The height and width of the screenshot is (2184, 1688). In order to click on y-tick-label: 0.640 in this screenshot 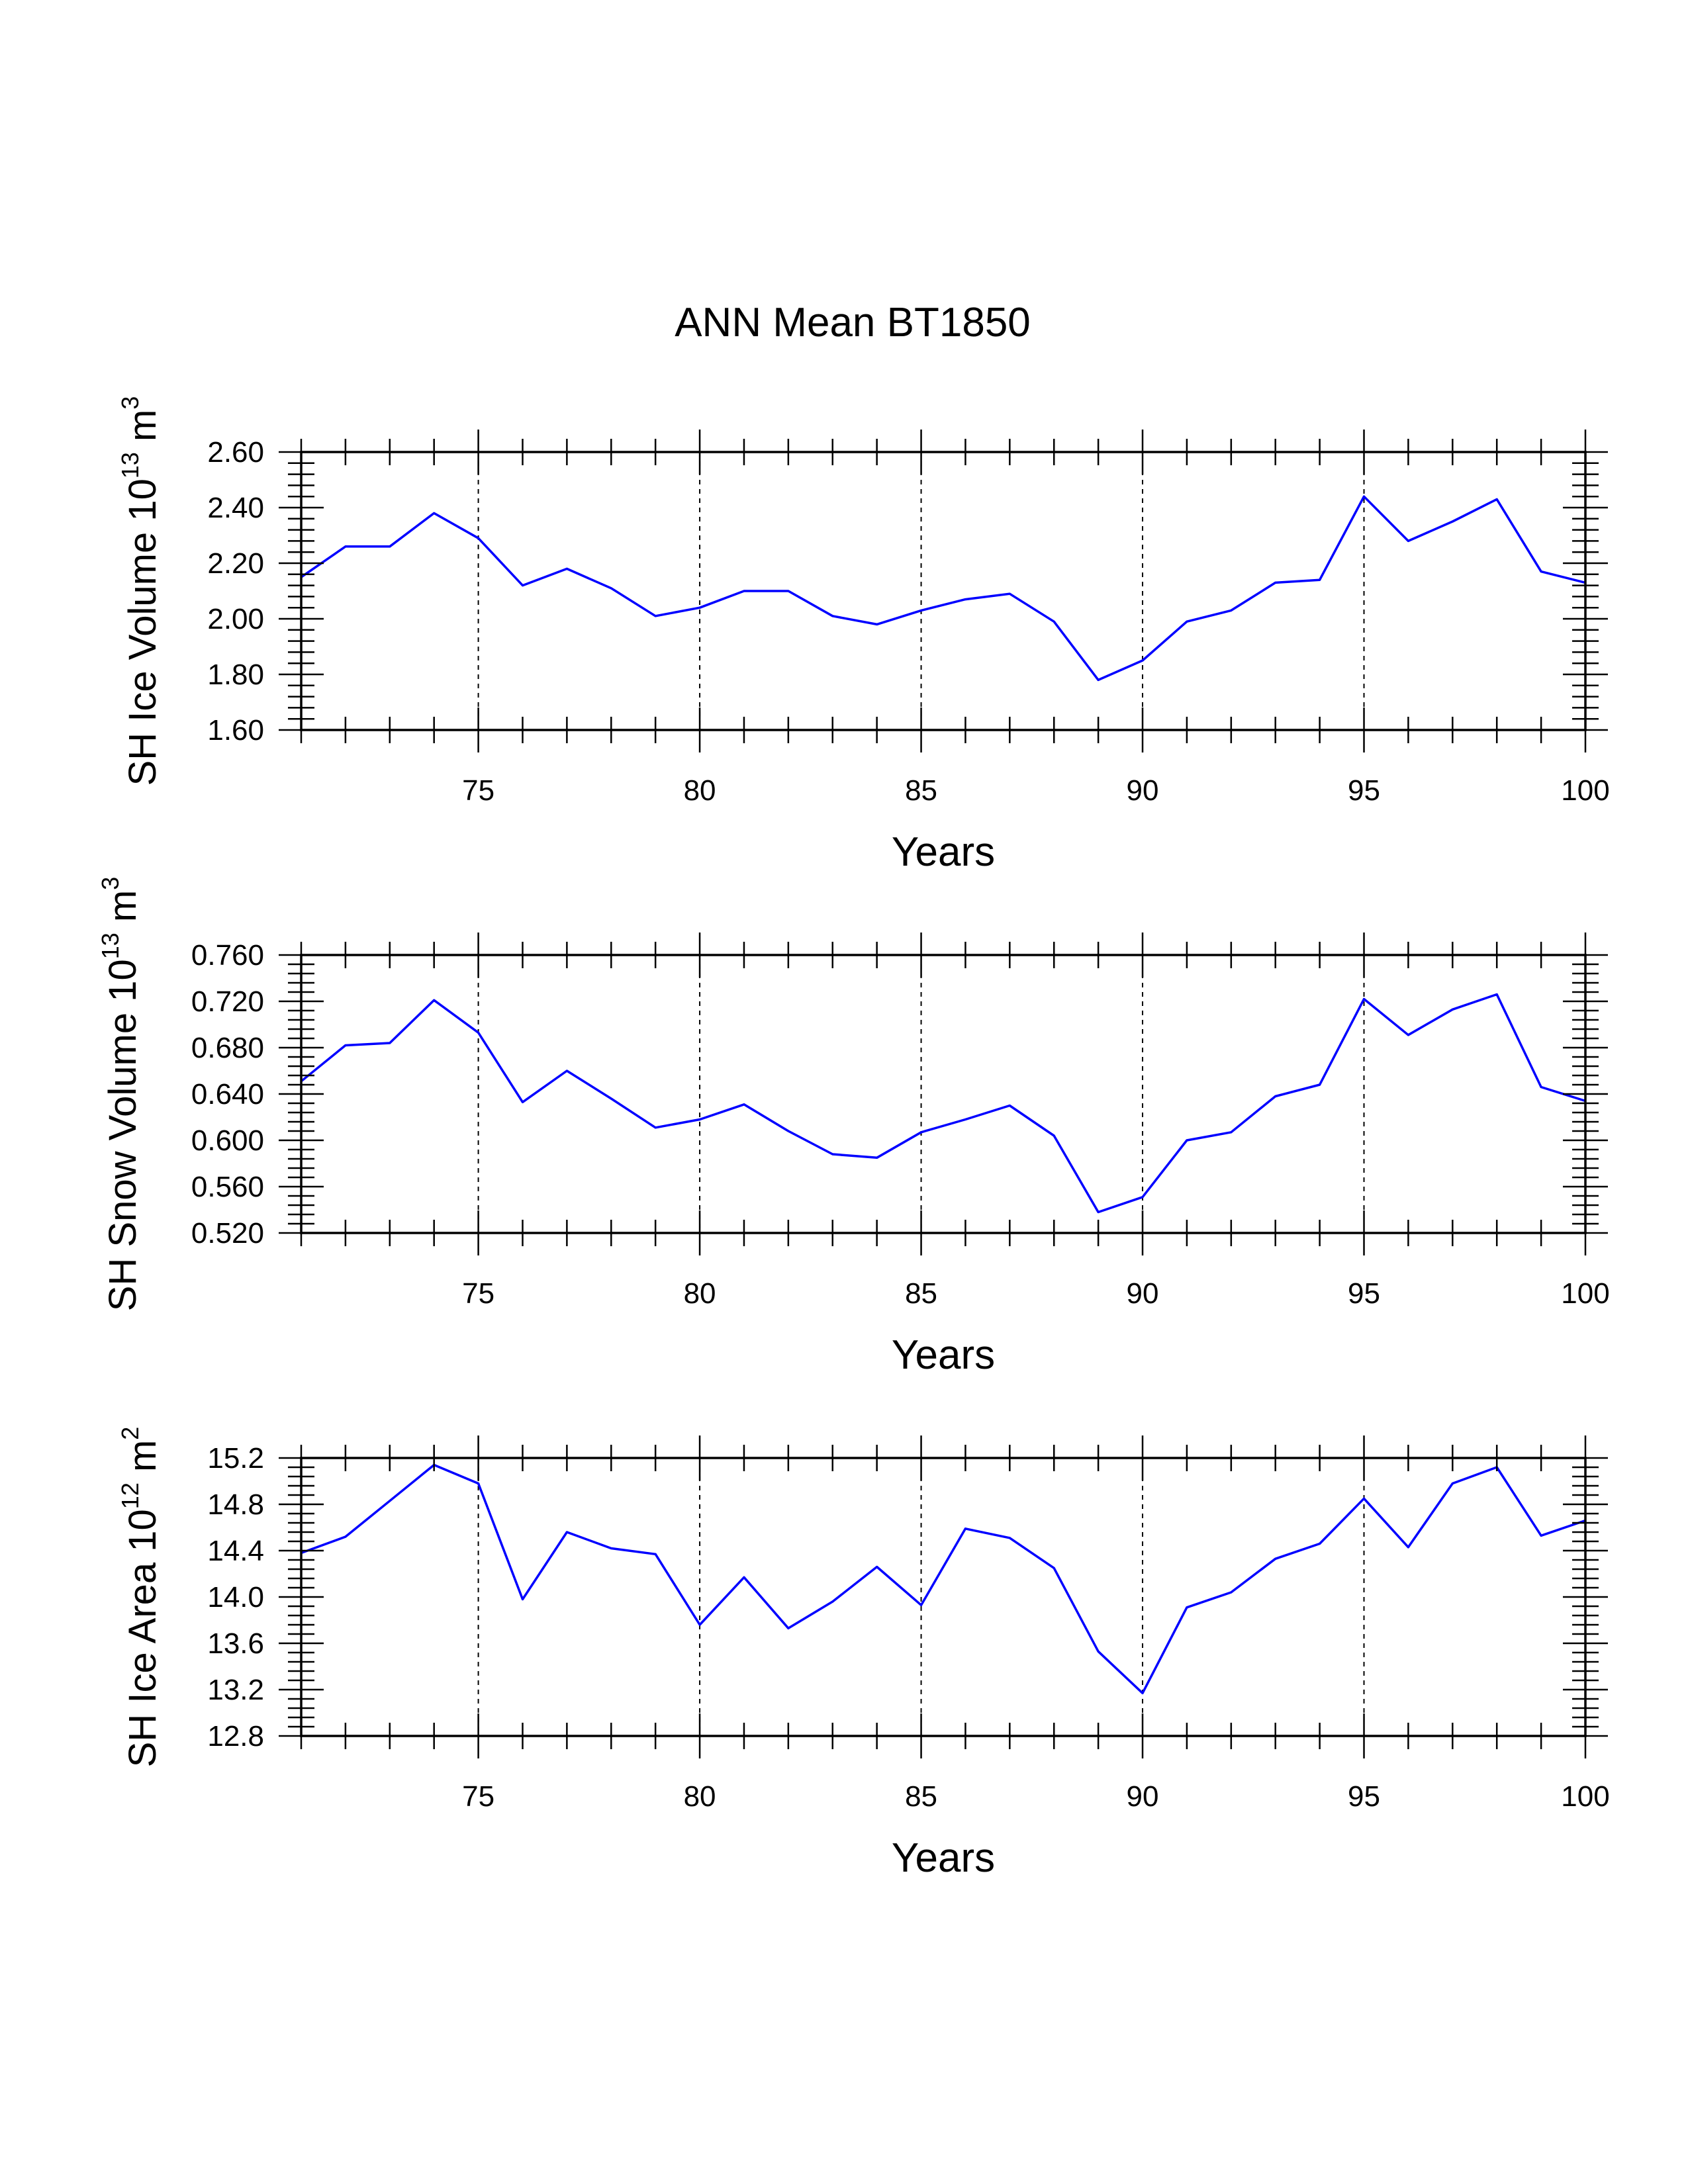, I will do `click(227, 1094)`.